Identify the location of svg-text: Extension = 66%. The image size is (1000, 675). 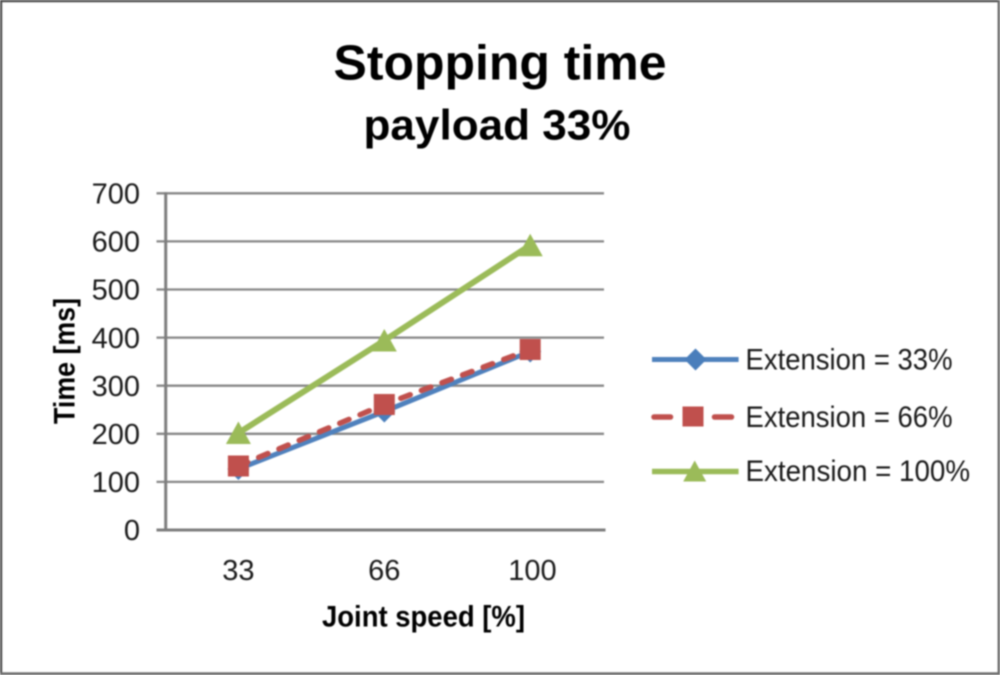
(849, 417).